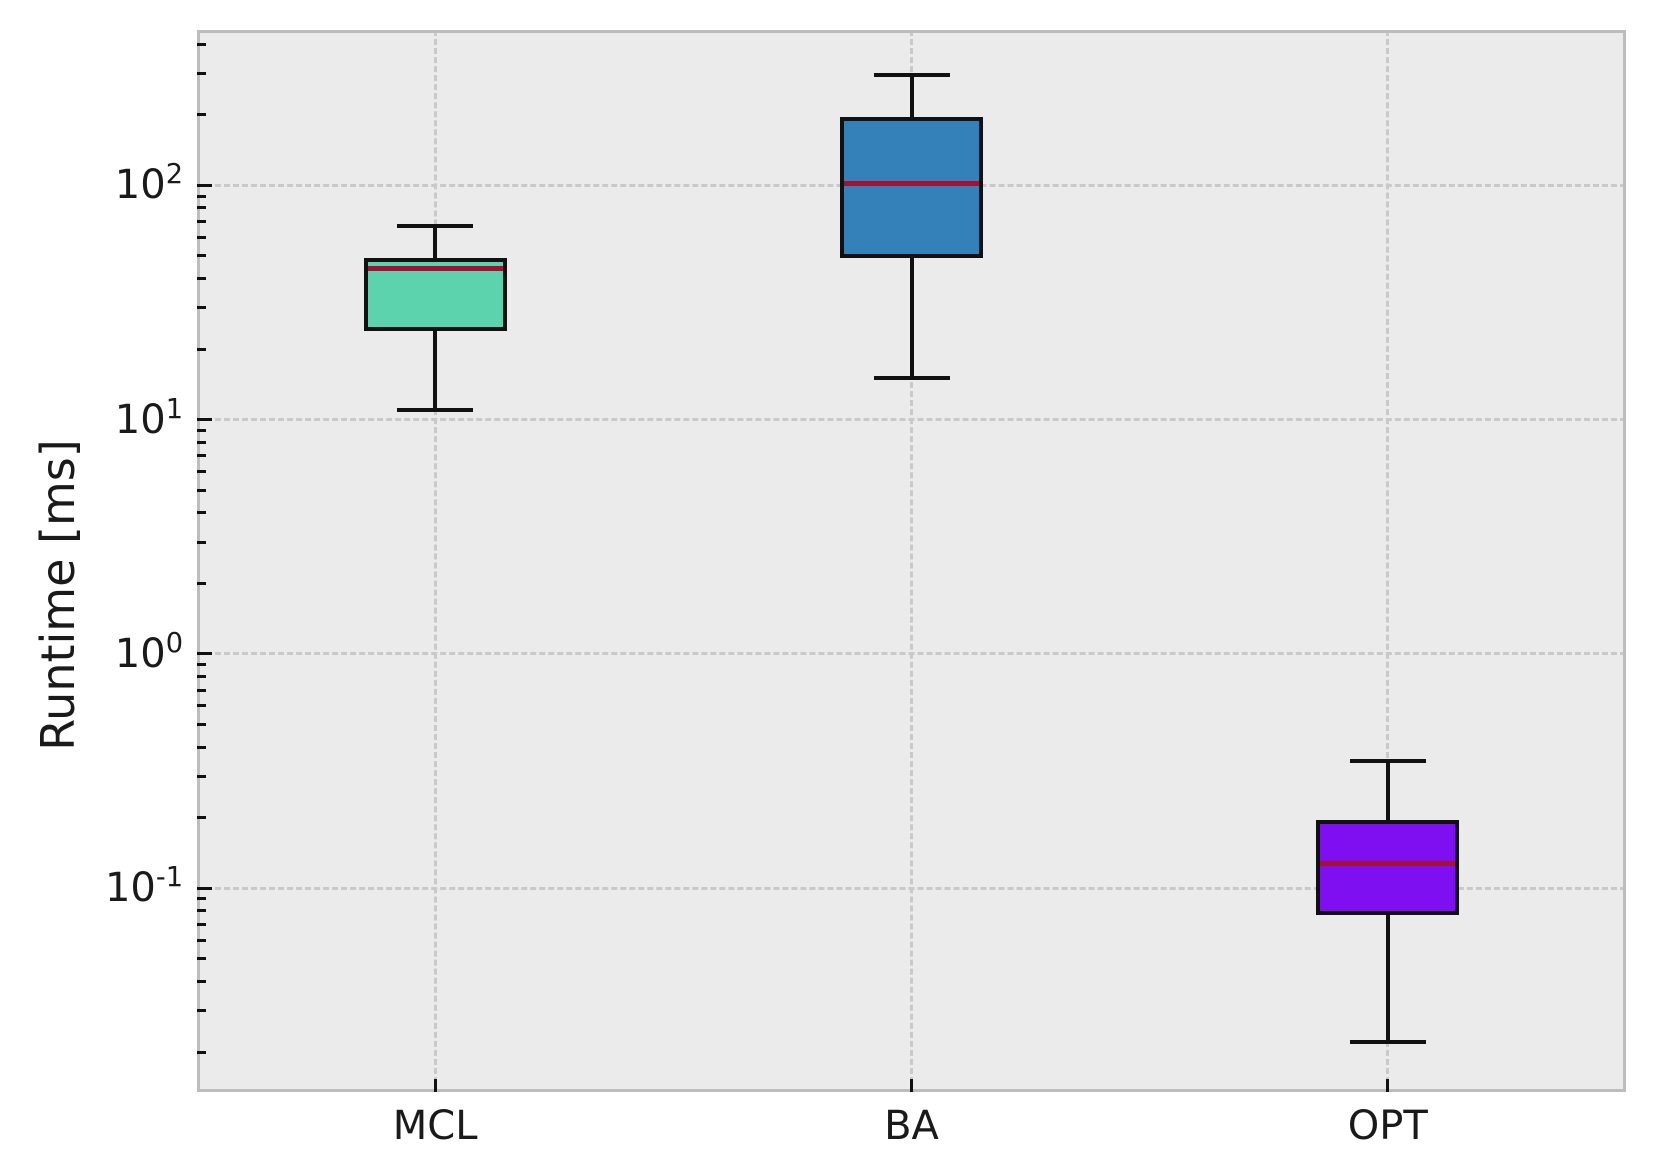  What do you see at coordinates (911, 183) in the screenshot?
I see `median-line-ba` at bounding box center [911, 183].